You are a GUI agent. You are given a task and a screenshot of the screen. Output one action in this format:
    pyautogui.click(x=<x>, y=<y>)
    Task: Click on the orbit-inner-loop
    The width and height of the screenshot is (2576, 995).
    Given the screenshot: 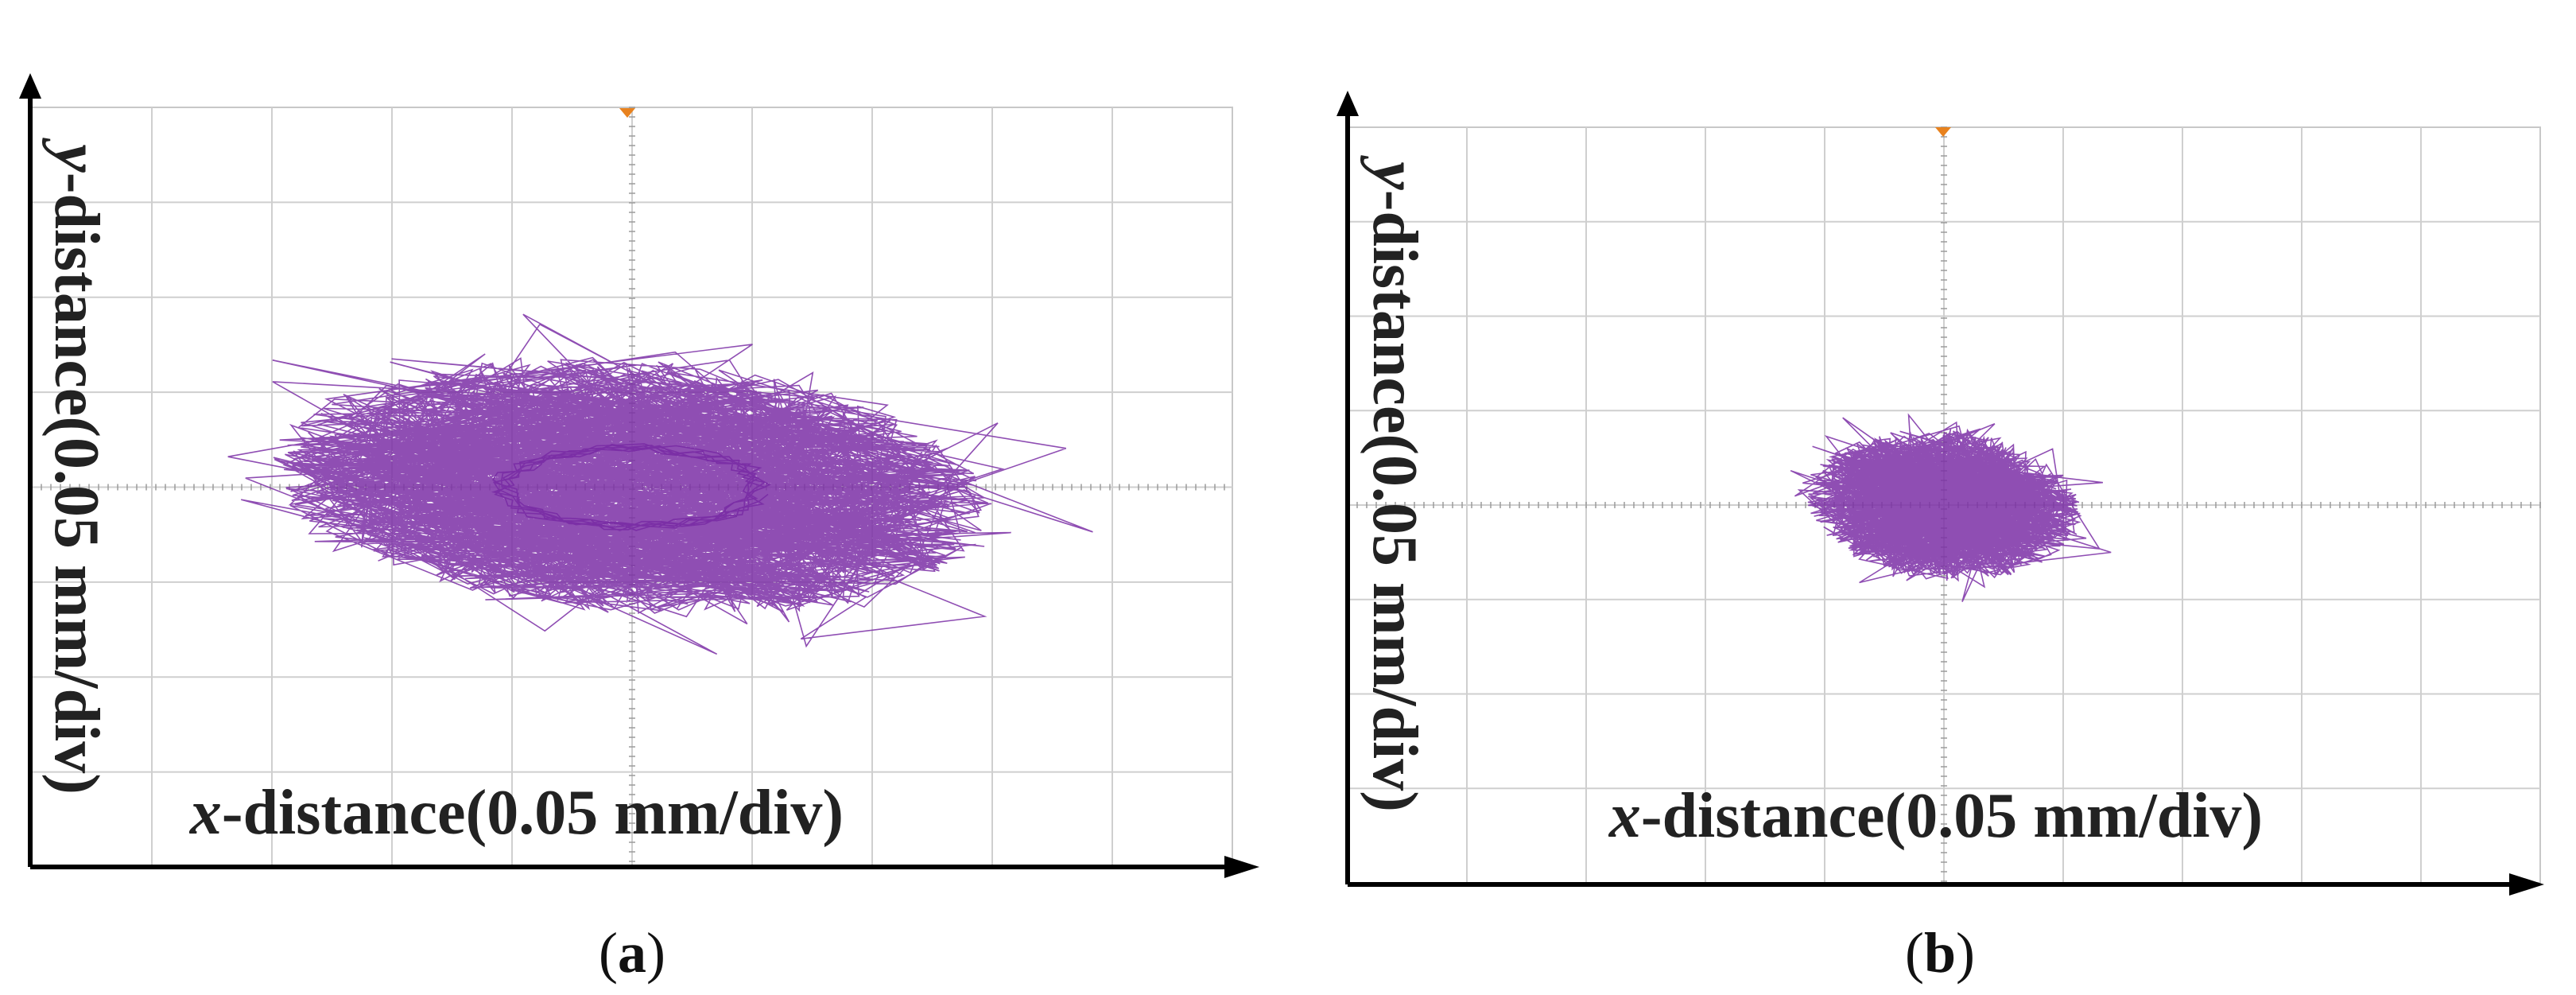 What is the action you would take?
    pyautogui.click(x=631, y=487)
    